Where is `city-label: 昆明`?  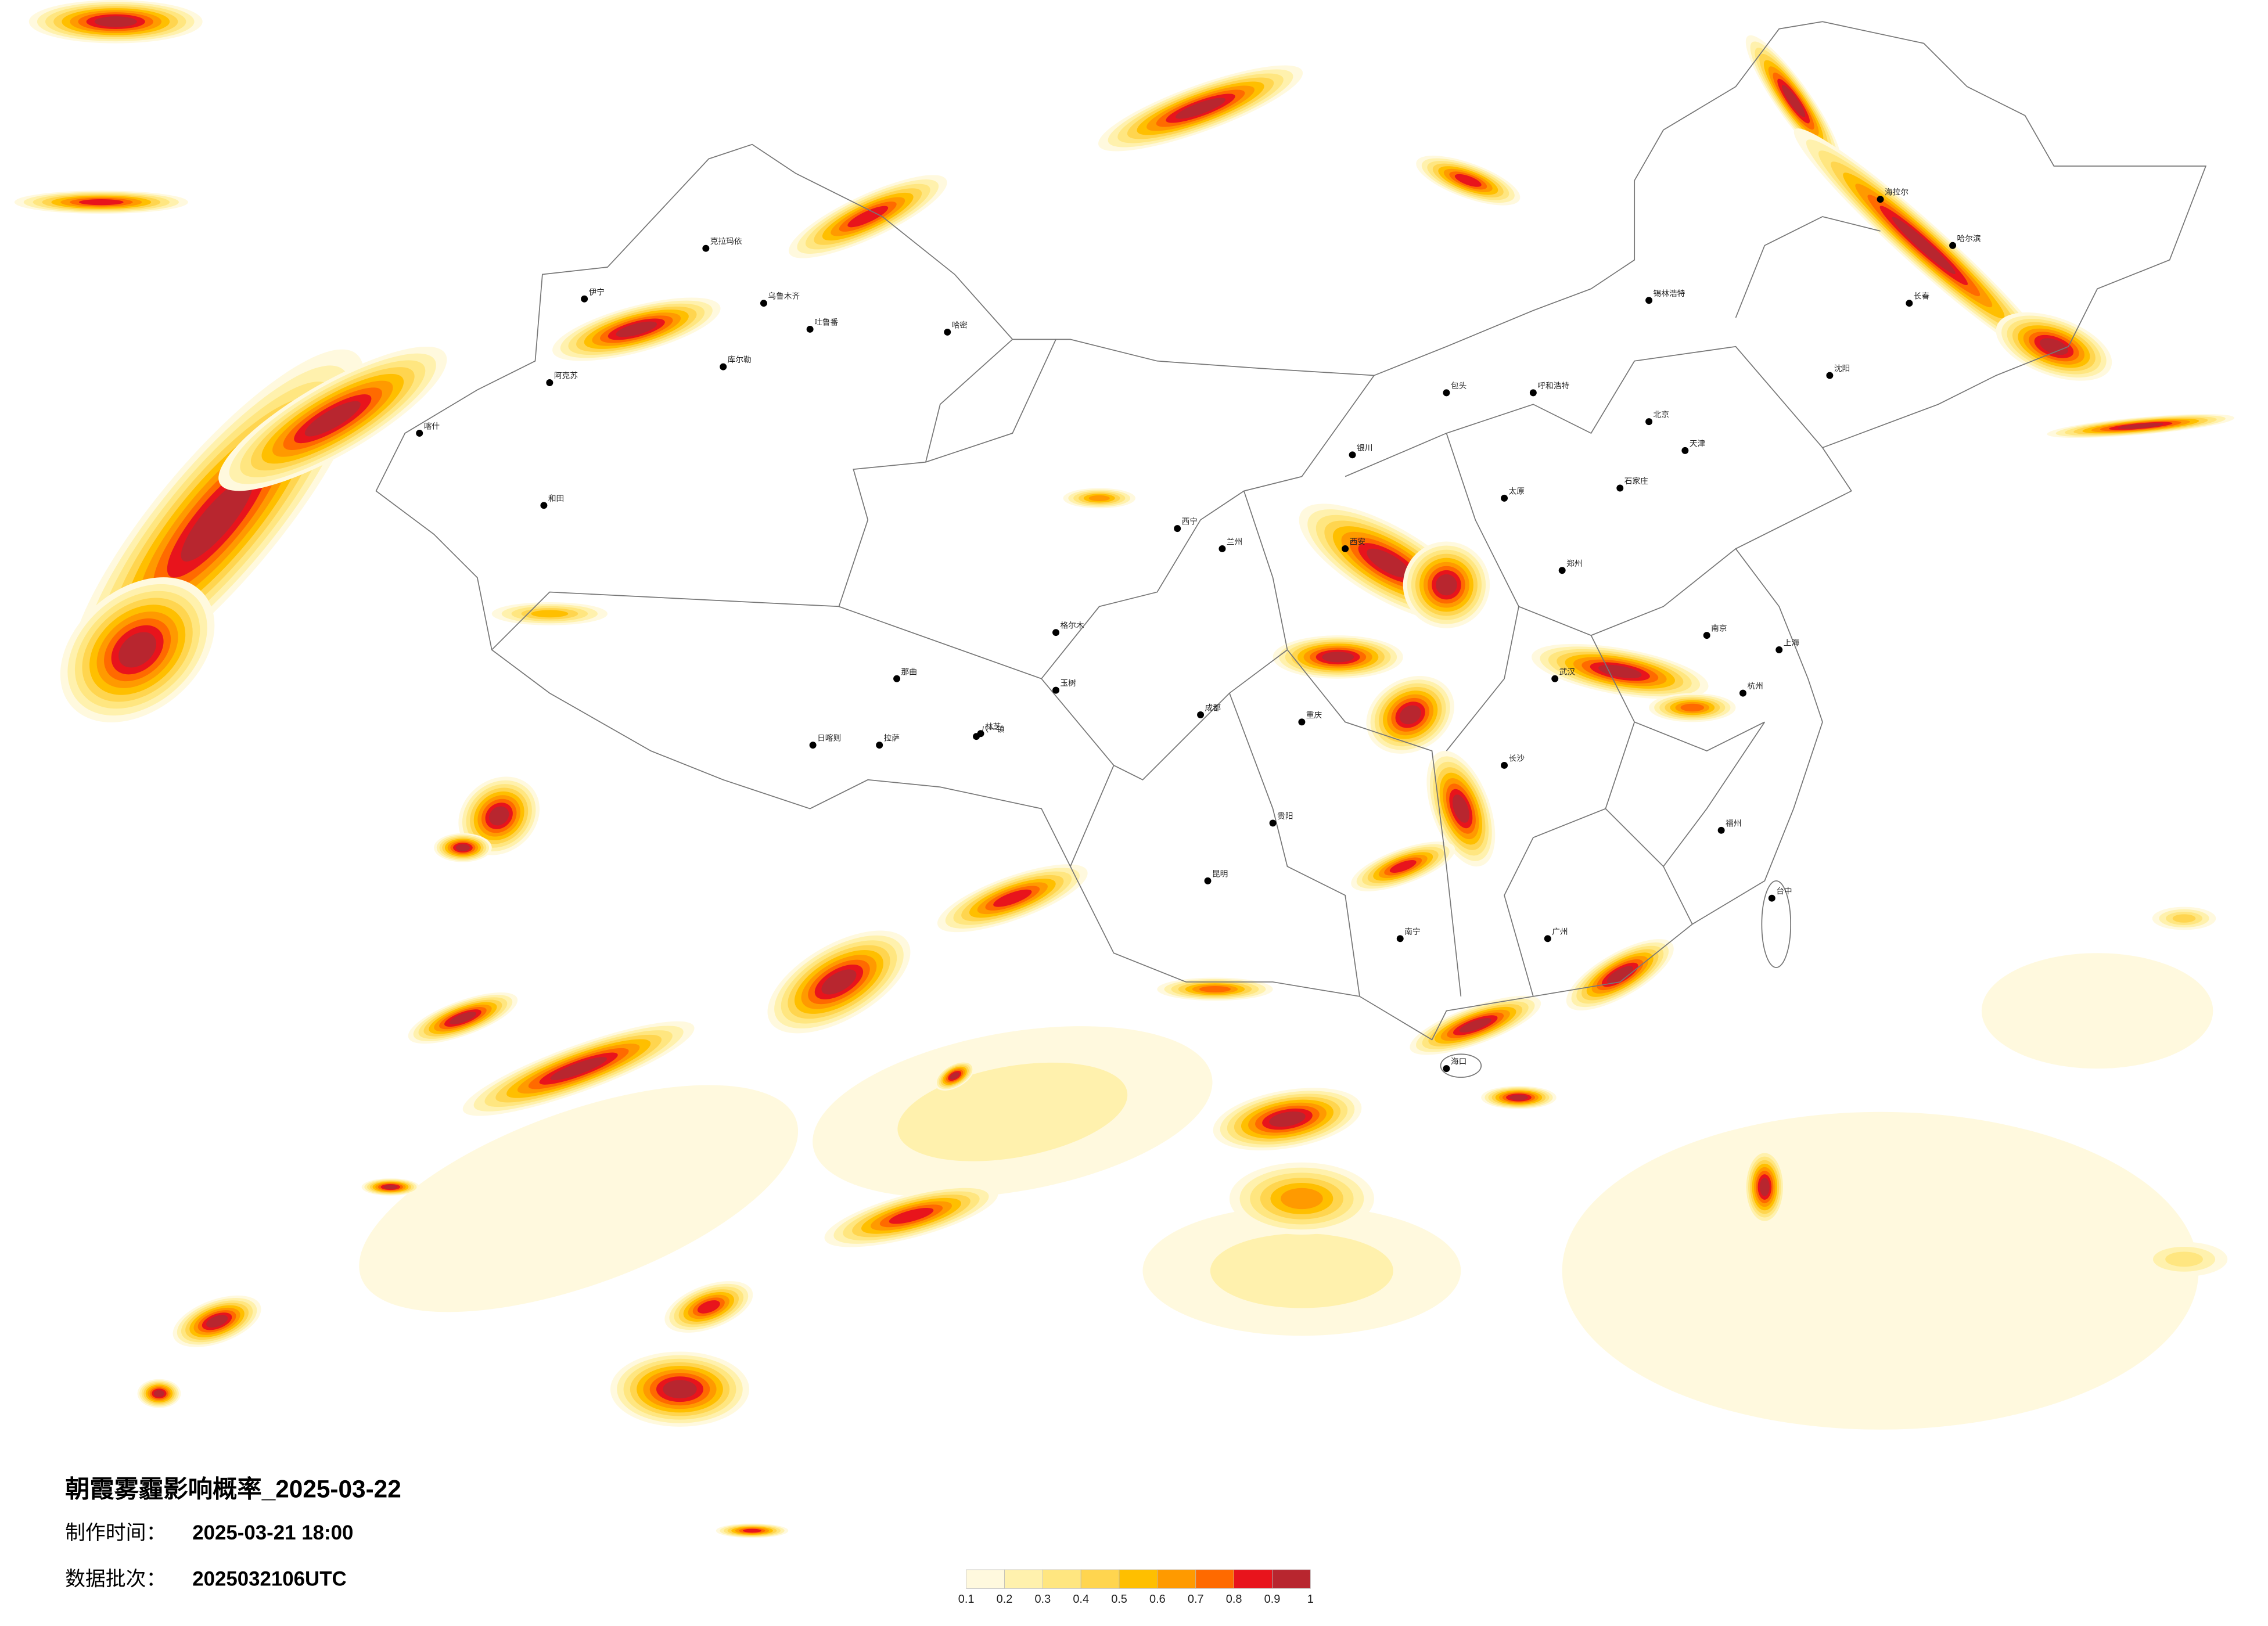 city-label: 昆明 is located at coordinates (1220, 873).